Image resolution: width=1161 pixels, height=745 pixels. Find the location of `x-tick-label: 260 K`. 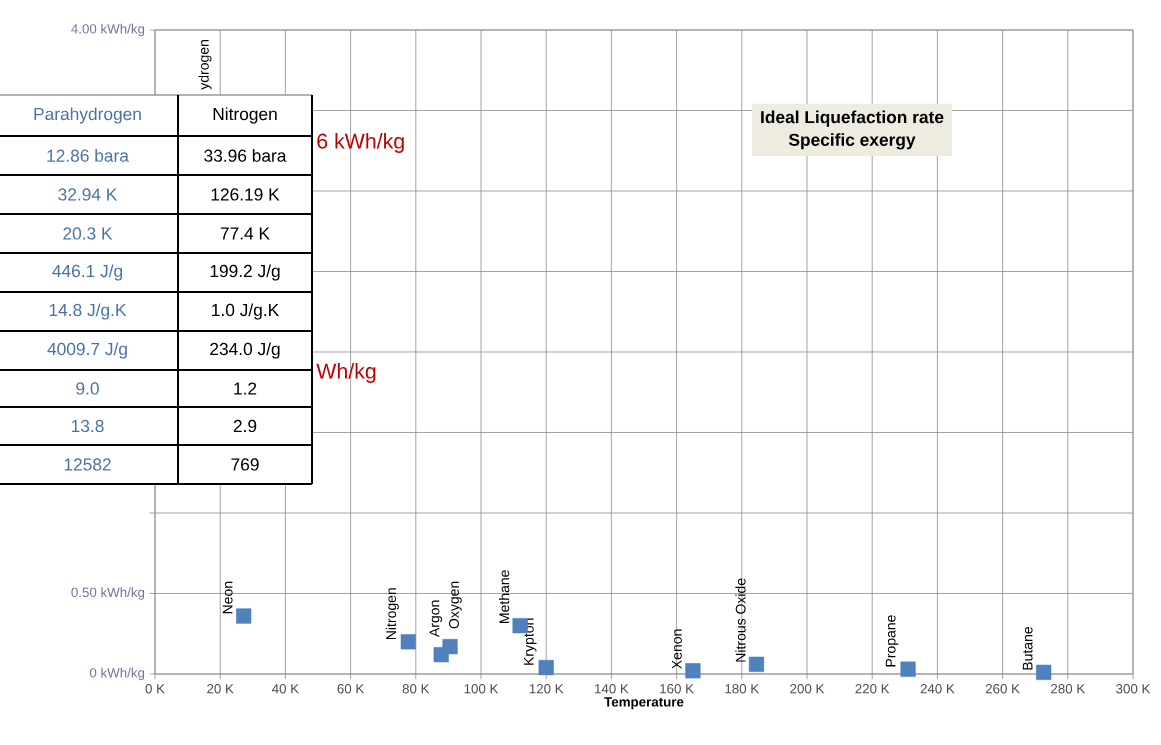

x-tick-label: 260 K is located at coordinates (1002, 689).